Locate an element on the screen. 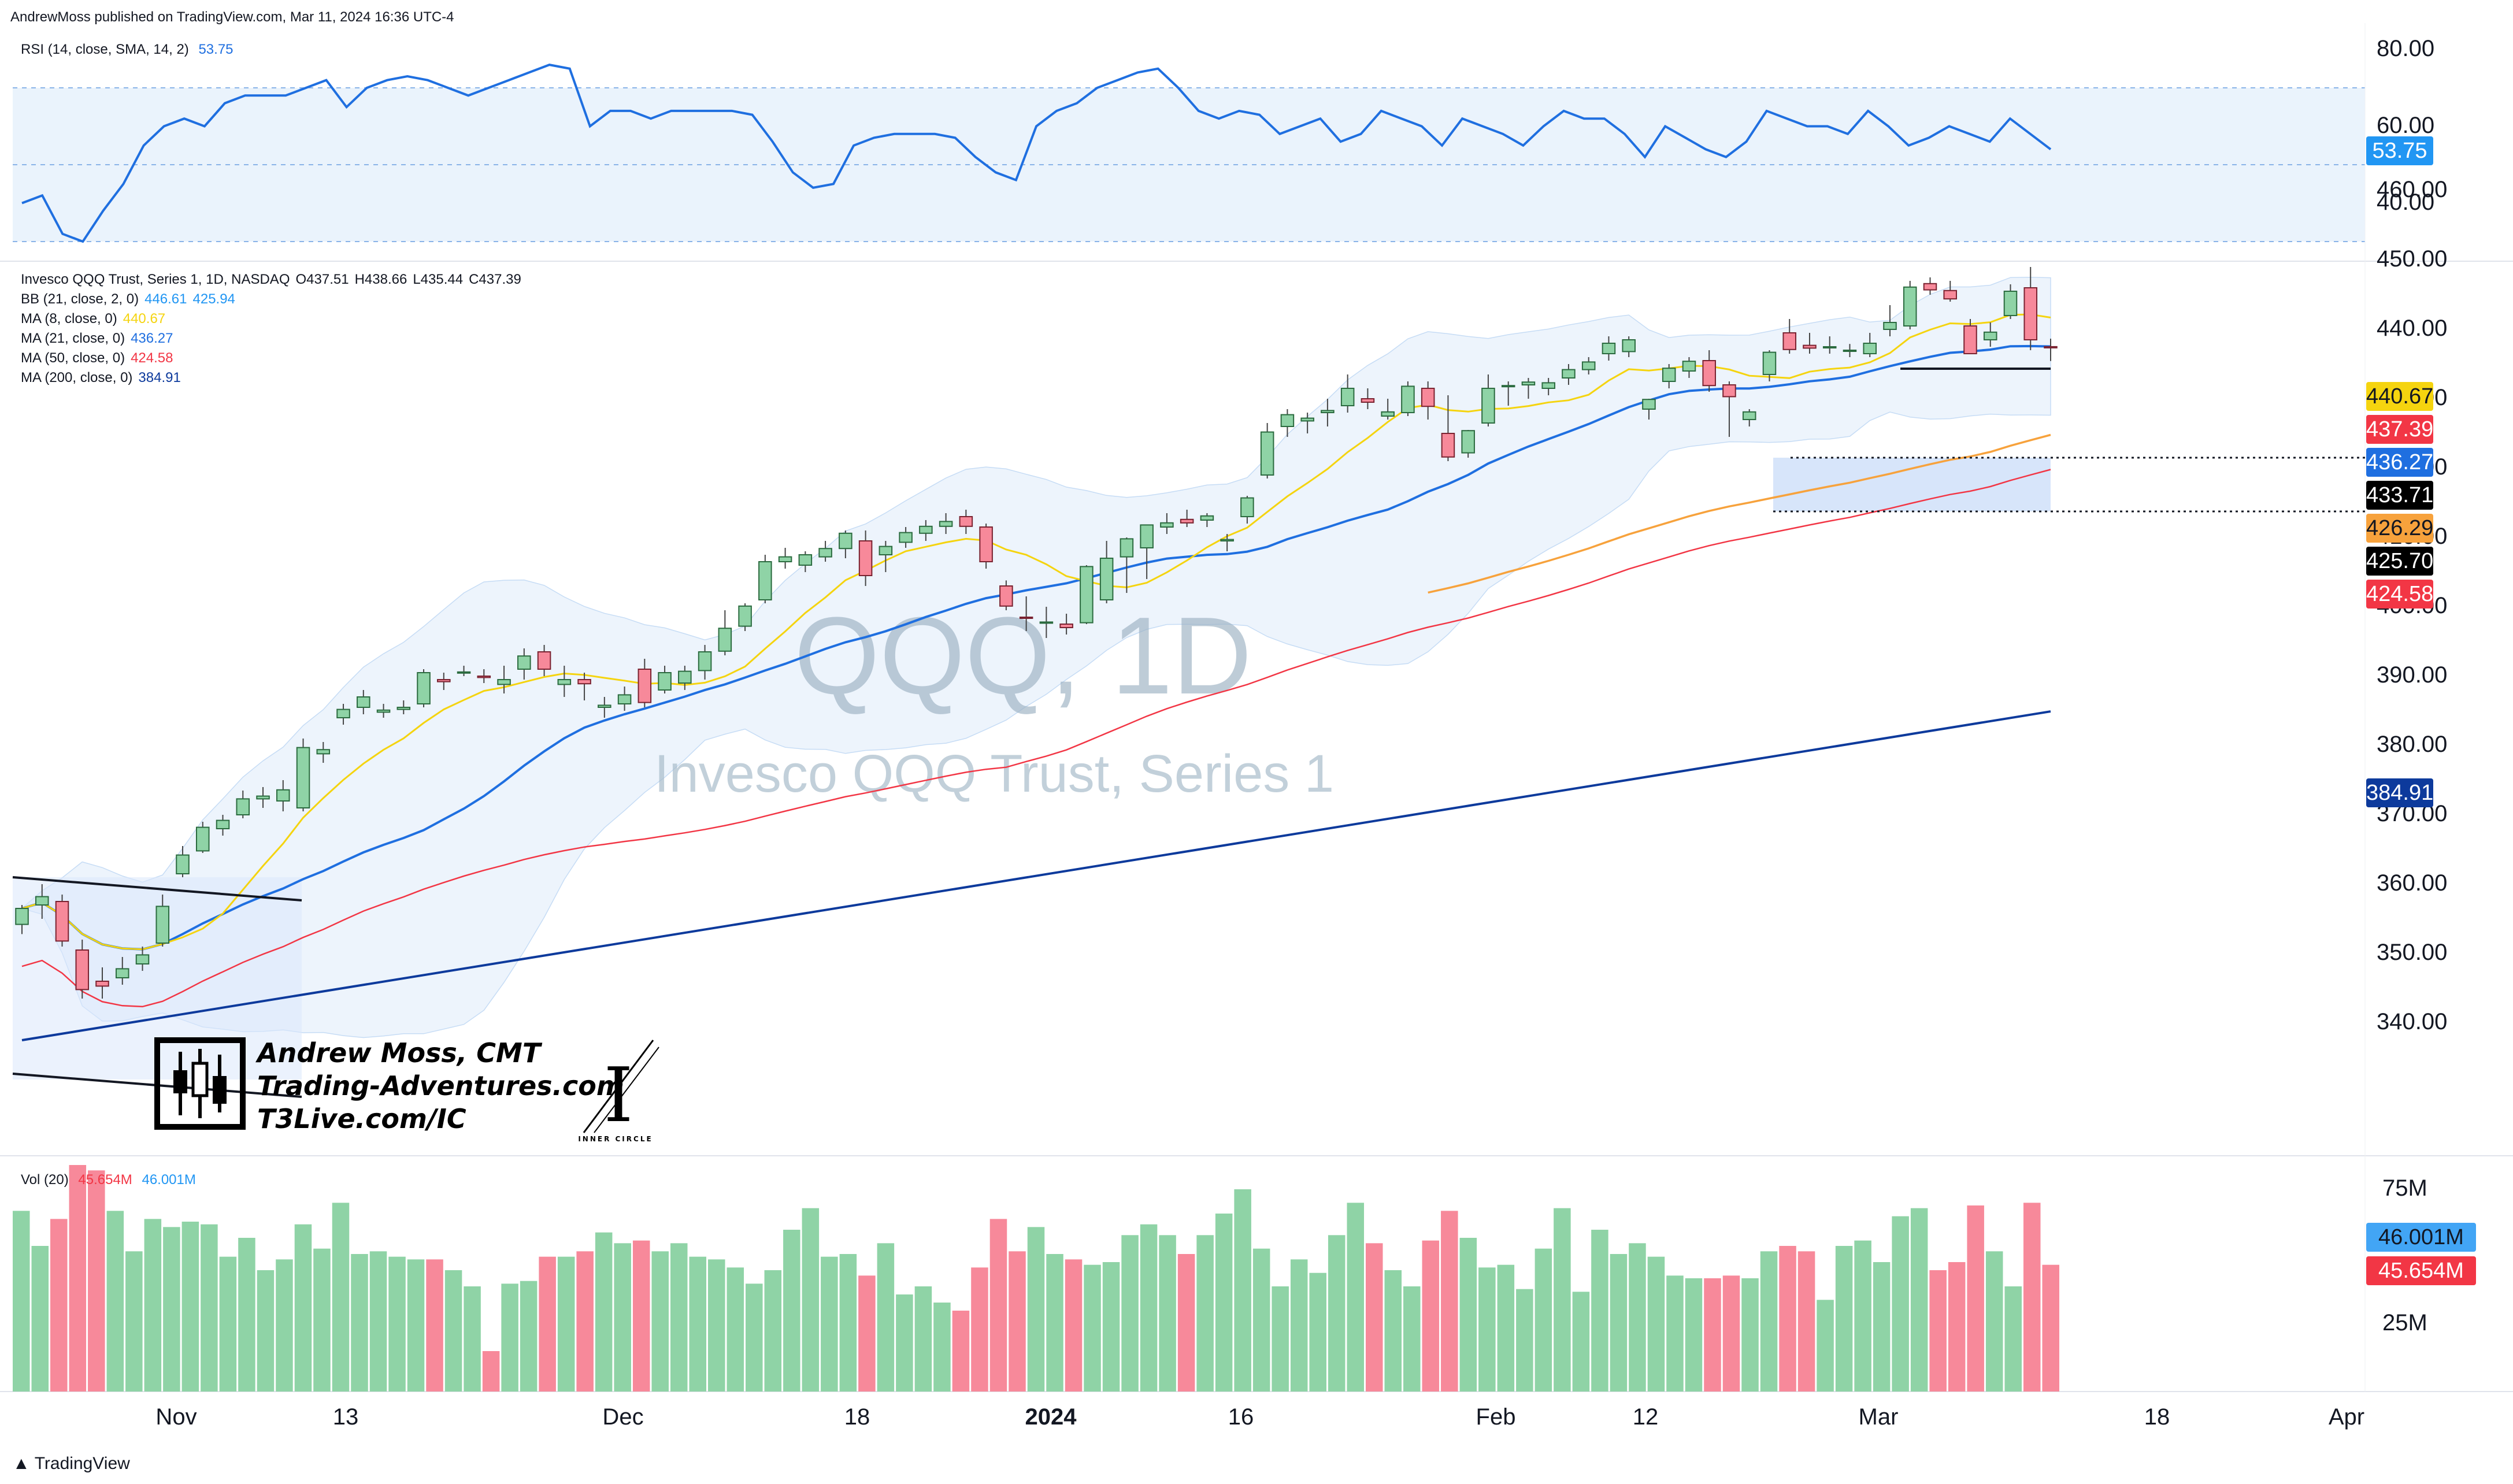 The image size is (2513, 1484). volume-legend-value-2: 46.001M is located at coordinates (169, 1180).